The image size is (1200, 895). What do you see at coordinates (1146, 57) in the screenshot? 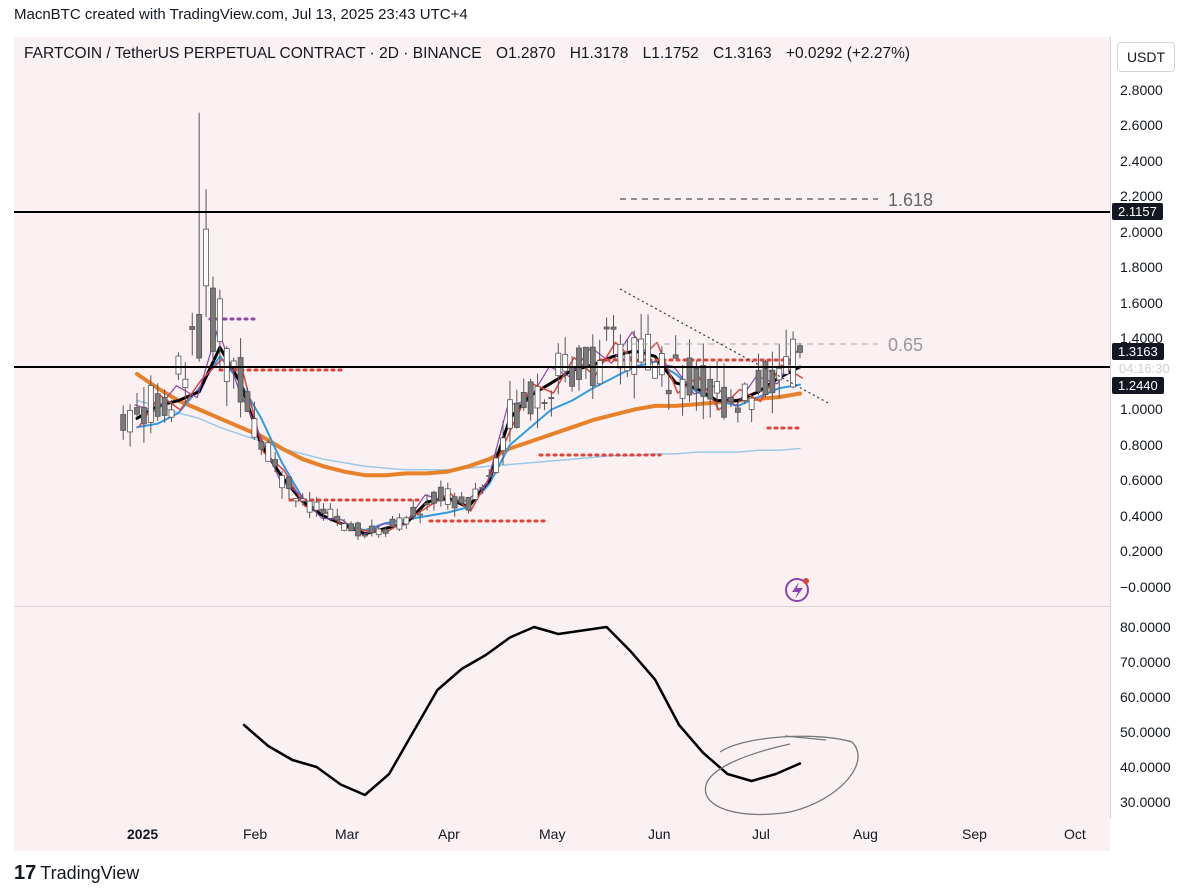
I see `currency-button: USDT` at bounding box center [1146, 57].